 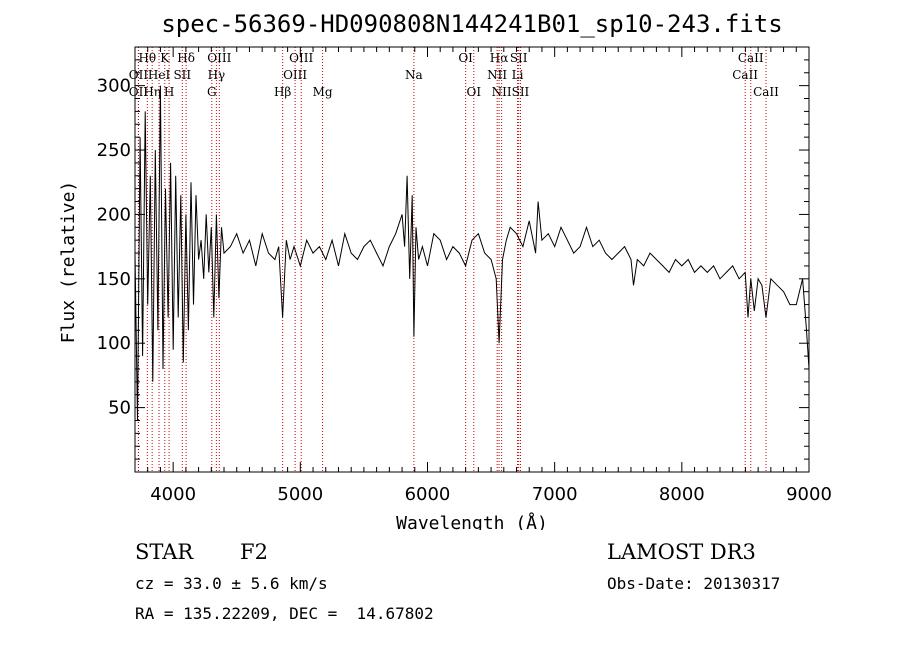 What do you see at coordinates (119, 408) in the screenshot?
I see `y-tick-label: 50` at bounding box center [119, 408].